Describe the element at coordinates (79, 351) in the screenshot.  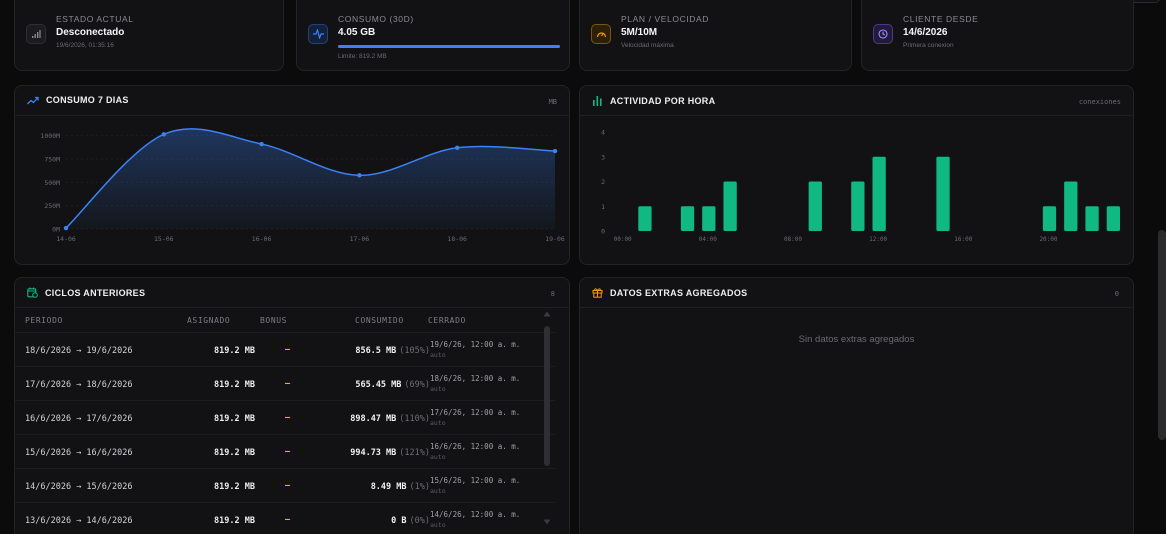
I see `cell-periodo: 18/6/2026 → 19/6/2026` at that location.